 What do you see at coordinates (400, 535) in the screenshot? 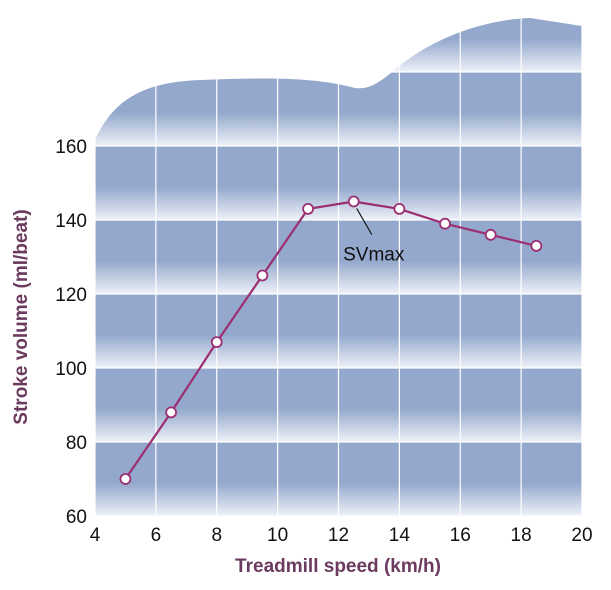
I see `x-tick-label: 14` at bounding box center [400, 535].